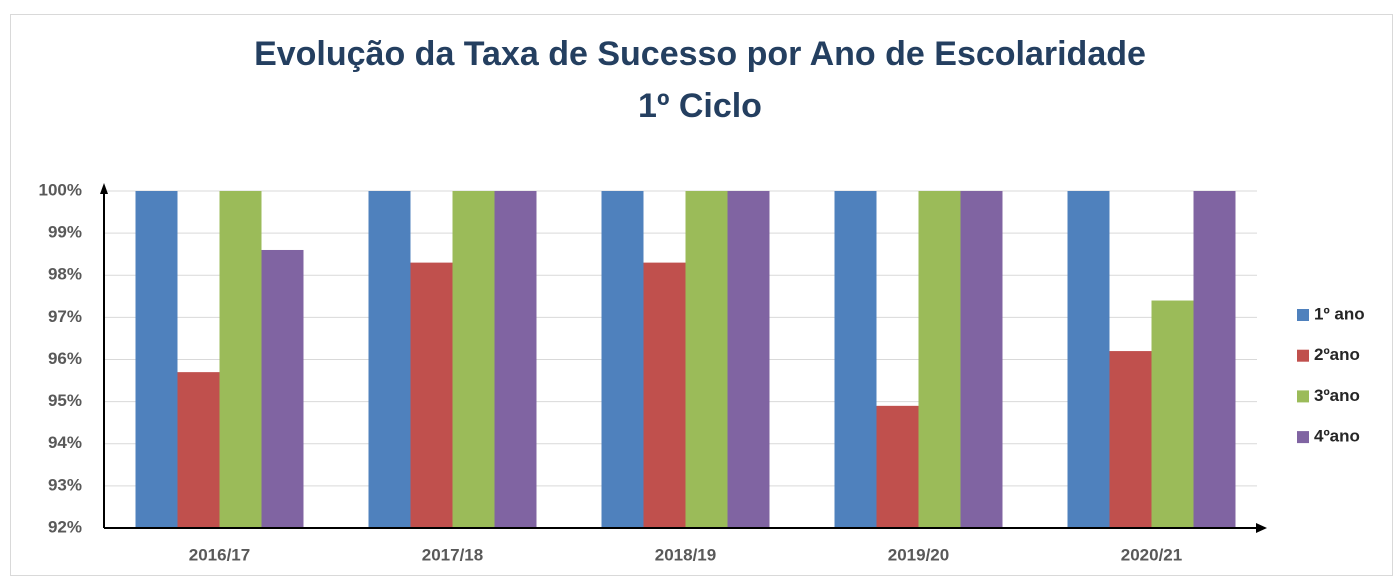  What do you see at coordinates (65, 358) in the screenshot?
I see `y-tick-label: 96%` at bounding box center [65, 358].